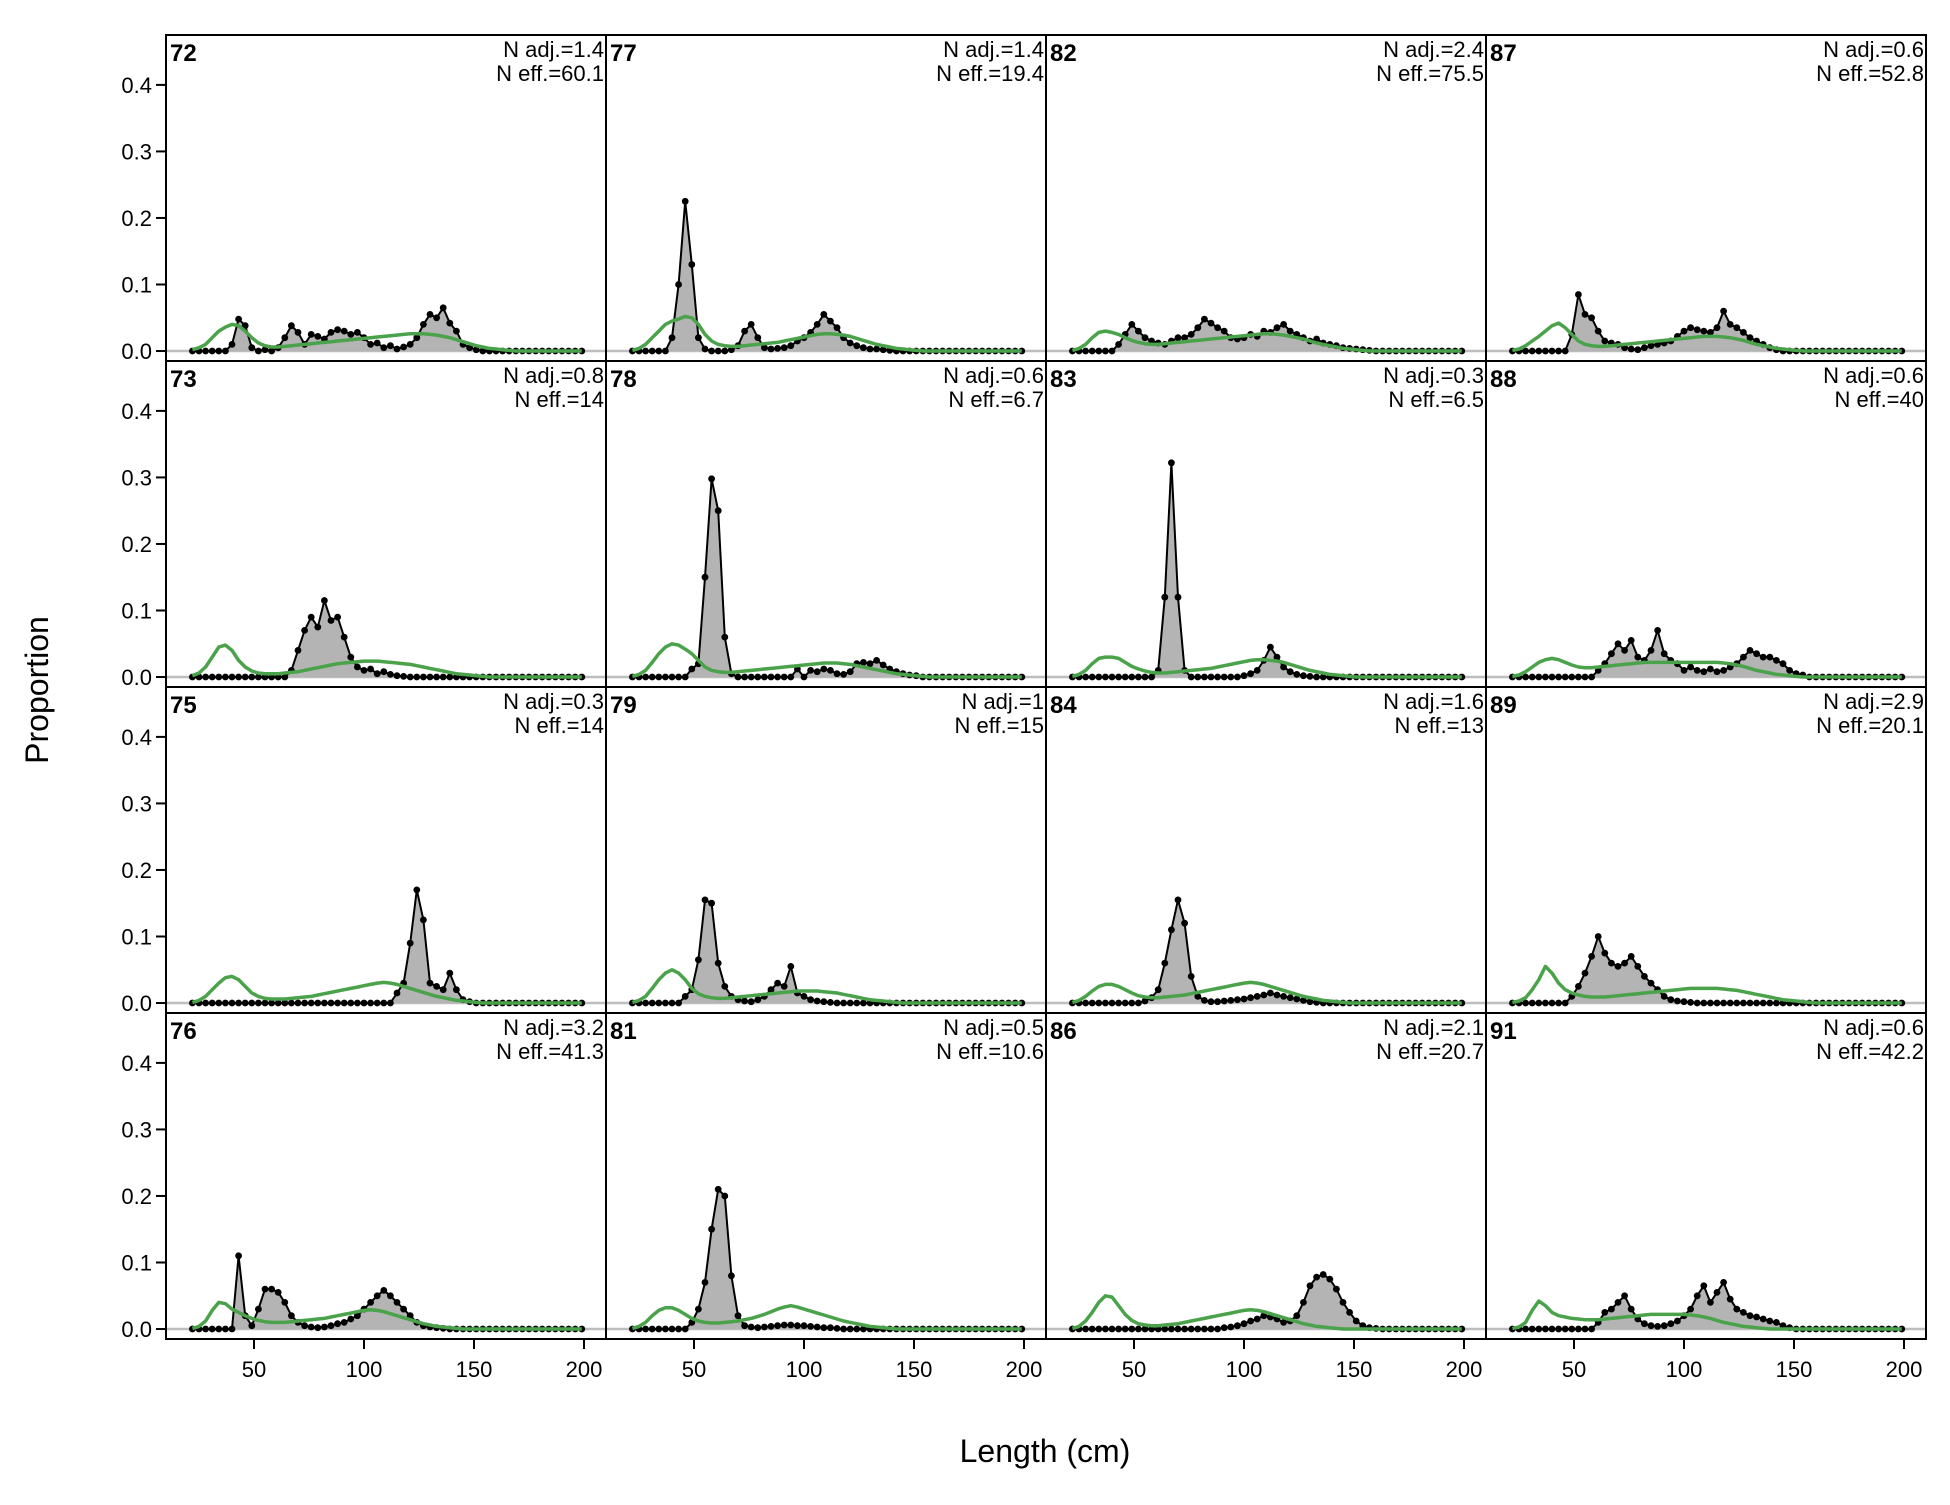 Image resolution: width=1950 pixels, height=1505 pixels. What do you see at coordinates (1430, 1051) in the screenshot?
I see `n-eff-label: N eff.=20.7` at bounding box center [1430, 1051].